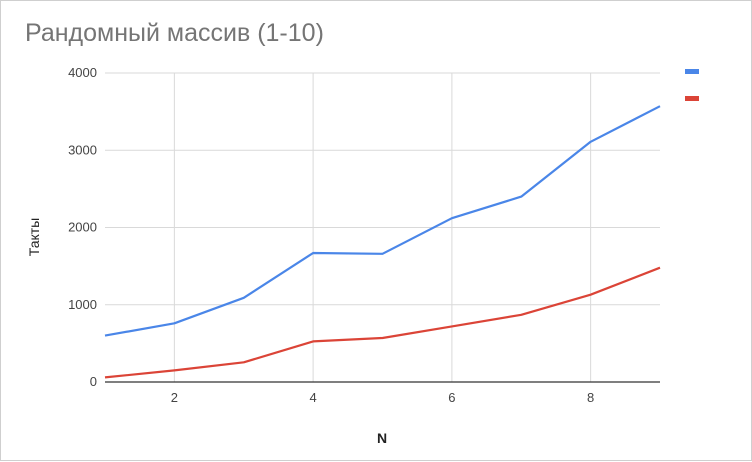  I want to click on y-tick-label: 3000, so click(82, 149).